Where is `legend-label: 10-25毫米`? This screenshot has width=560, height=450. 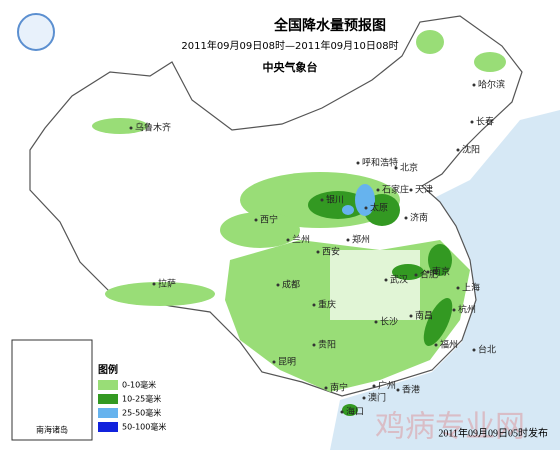 legend-label: 10-25毫米 is located at coordinates (141, 399).